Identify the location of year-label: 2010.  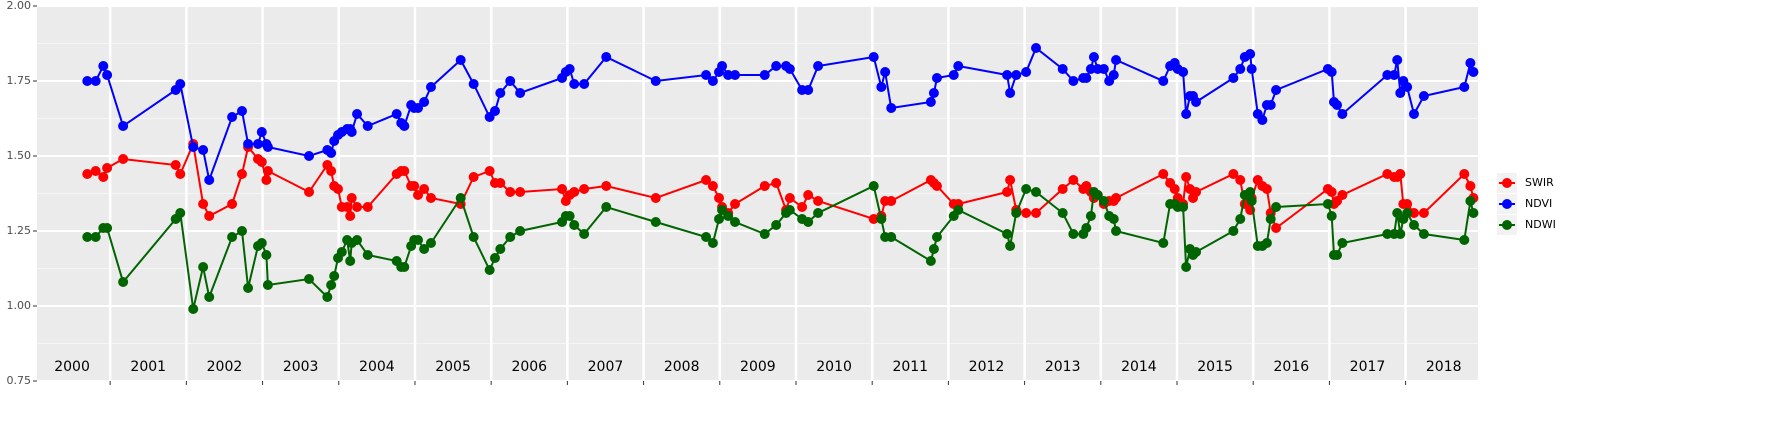
(834, 367).